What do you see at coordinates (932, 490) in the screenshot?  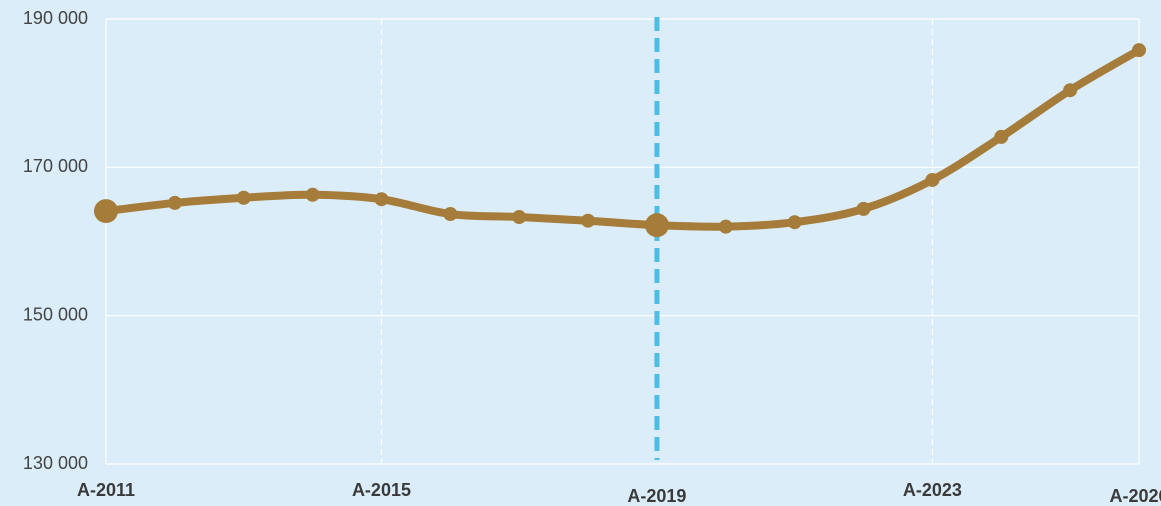 I see `x-tick-label: A-2023` at bounding box center [932, 490].